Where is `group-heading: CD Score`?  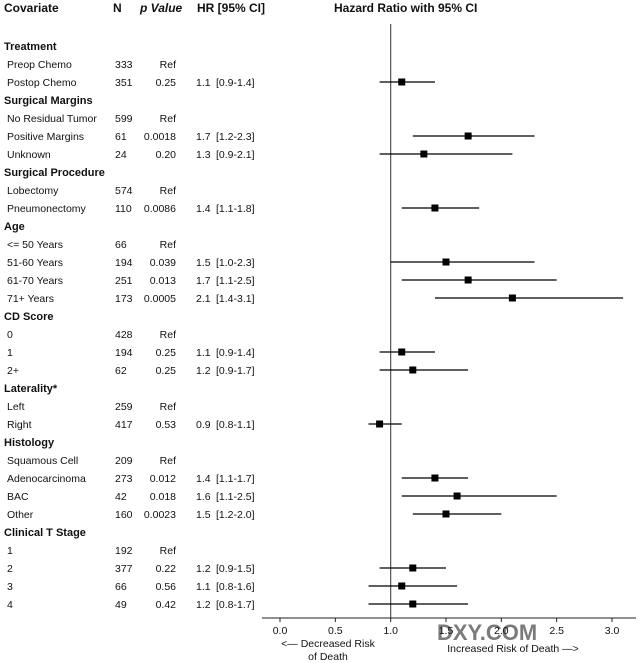 group-heading: CD Score is located at coordinates (29, 317).